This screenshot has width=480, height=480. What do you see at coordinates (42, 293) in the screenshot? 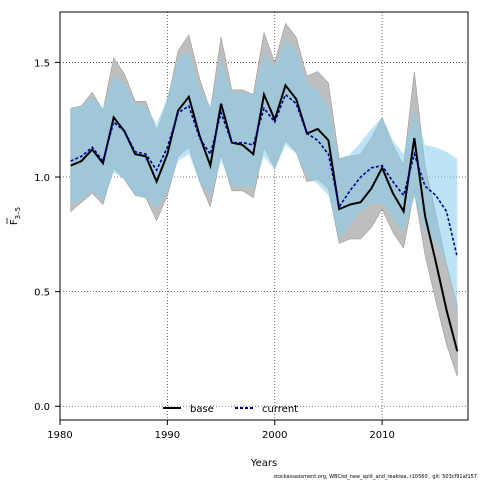
I see `y-tick-label: 0.5` at bounding box center [42, 293].